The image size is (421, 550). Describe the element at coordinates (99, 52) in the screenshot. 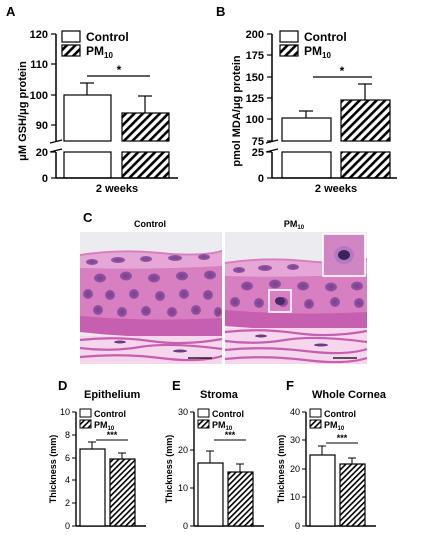

I see `legend-label-pm10-a: PM10` at that location.